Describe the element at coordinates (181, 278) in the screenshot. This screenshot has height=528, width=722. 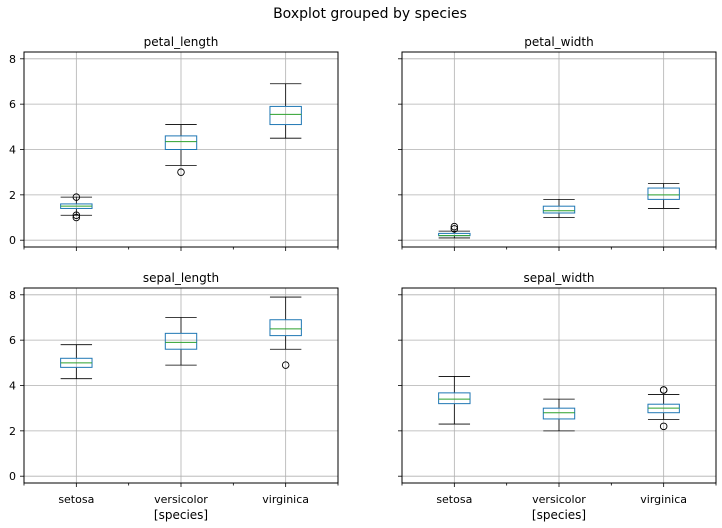
I see `panel-title: sepal_length` at that location.